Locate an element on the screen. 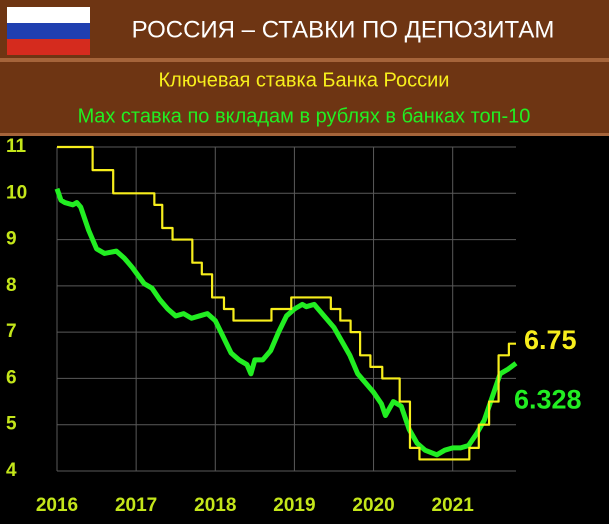 The width and height of the screenshot is (609, 524). value-label: 6.75 is located at coordinates (550, 340).